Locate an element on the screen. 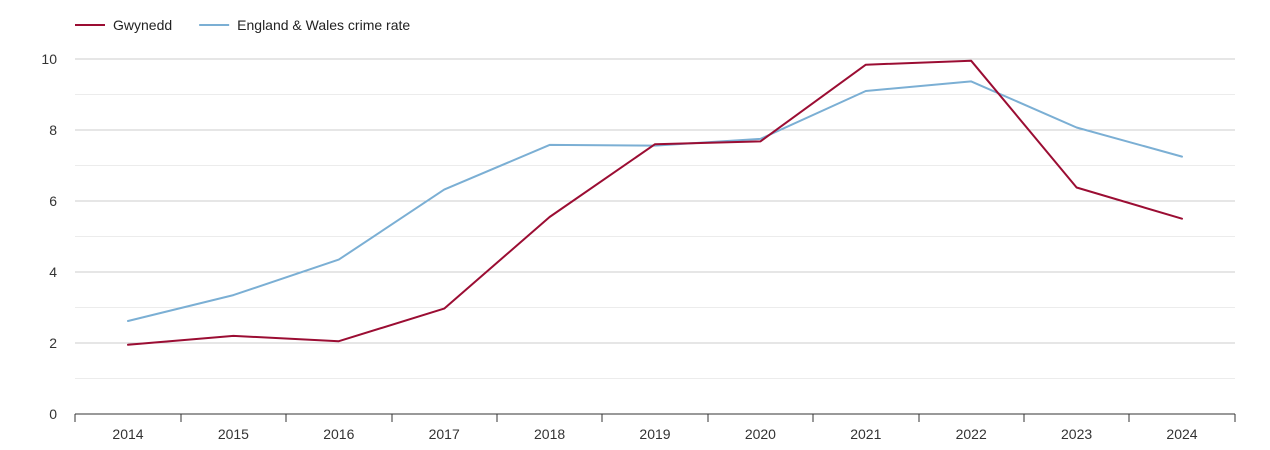 Image resolution: width=1270 pixels, height=450 pixels. x-tick-label: 2021 is located at coordinates (865, 434).